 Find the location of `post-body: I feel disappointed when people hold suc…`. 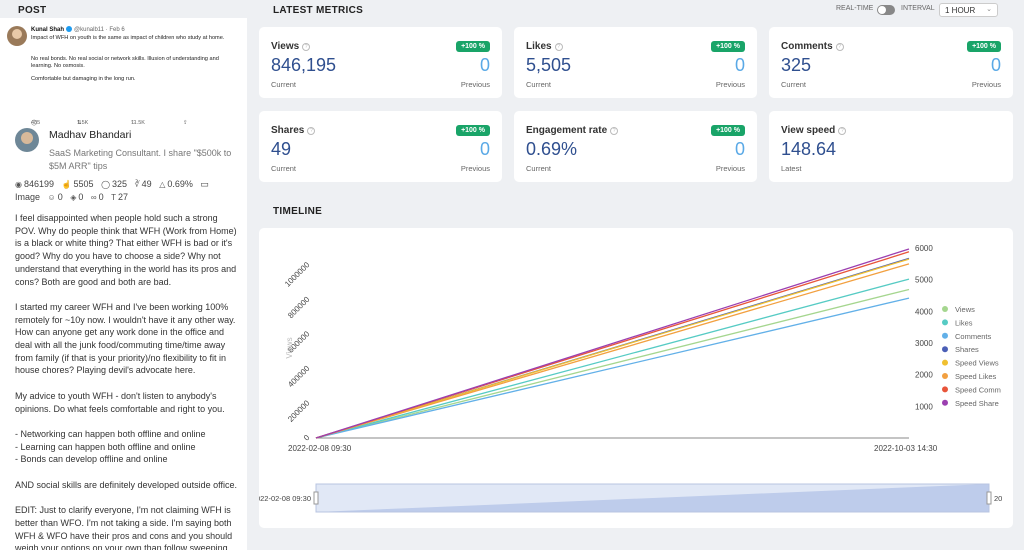

post-body: I feel disappointed when people hold suc… is located at coordinates (127, 381).